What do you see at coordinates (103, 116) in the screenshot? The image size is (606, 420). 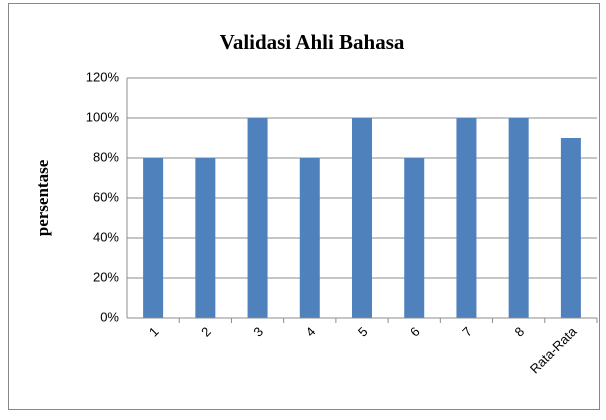 I see `y-tick-label: 100%` at bounding box center [103, 116].